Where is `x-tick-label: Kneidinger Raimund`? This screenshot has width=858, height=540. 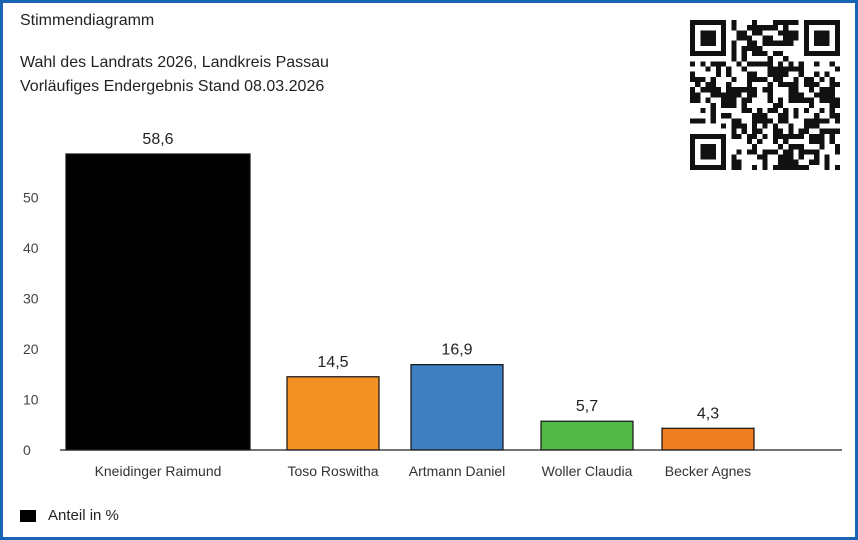
x-tick-label: Kneidinger Raimund is located at coordinates (158, 471).